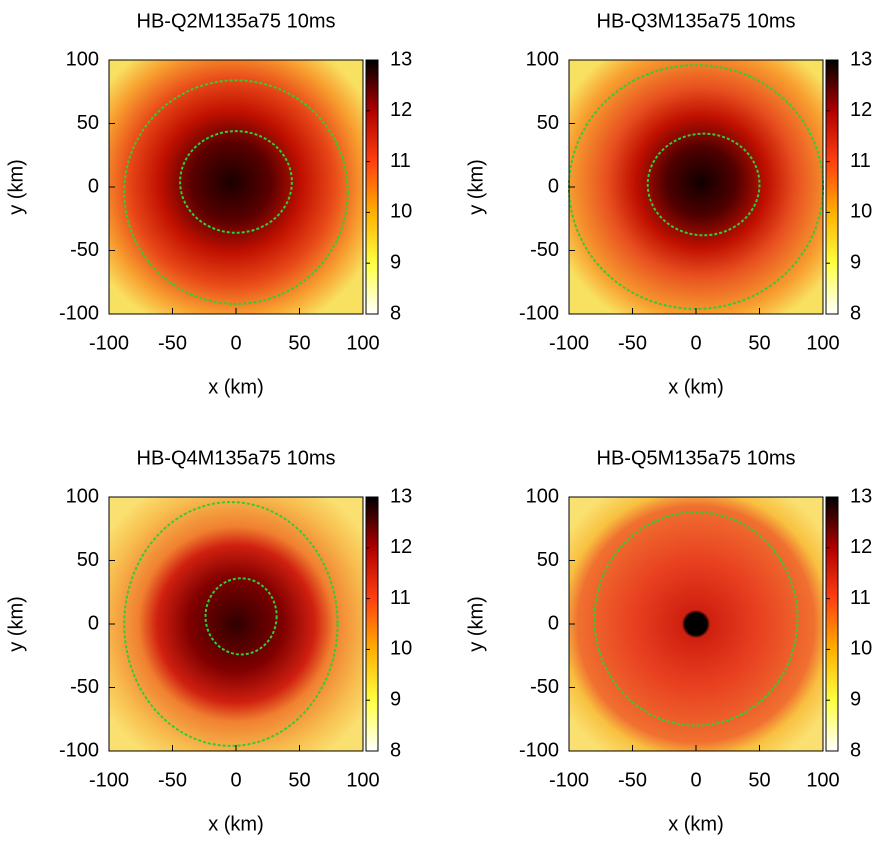 This screenshot has height=841, width=895. Describe the element at coordinates (696, 21) in the screenshot. I see `panel-title: HB-Q3M135a75 10ms` at that location.